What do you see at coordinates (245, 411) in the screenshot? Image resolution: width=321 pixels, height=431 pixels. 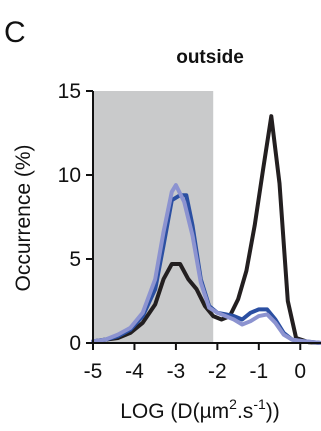 I see `x-axis-label-part-2: .s` at bounding box center [245, 411].